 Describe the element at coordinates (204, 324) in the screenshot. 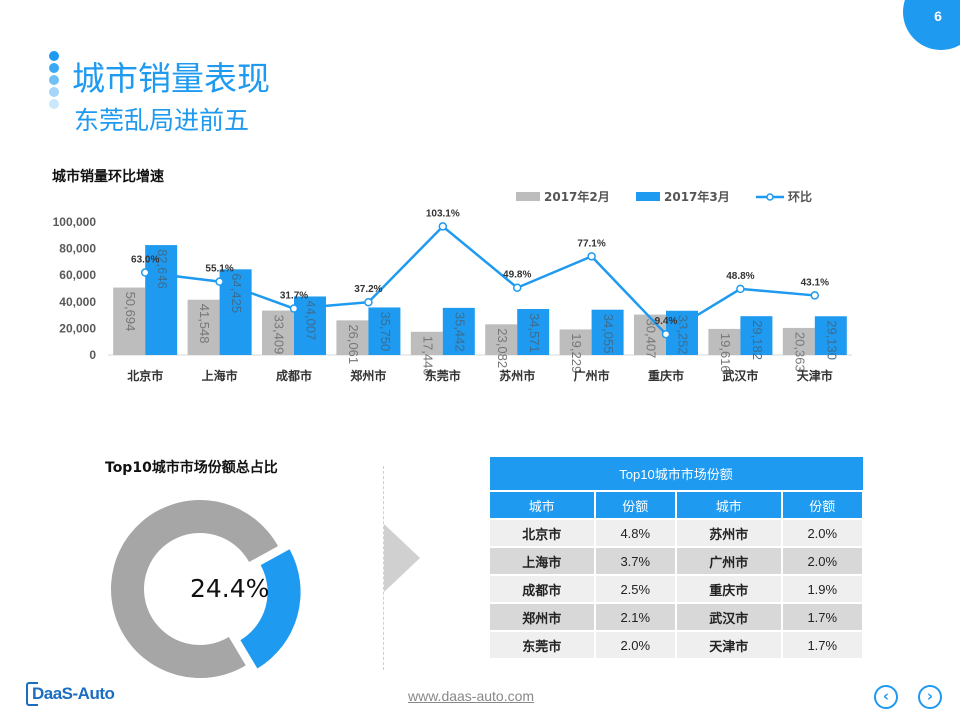

I see `bar-feb-label: 41,548` at that location.